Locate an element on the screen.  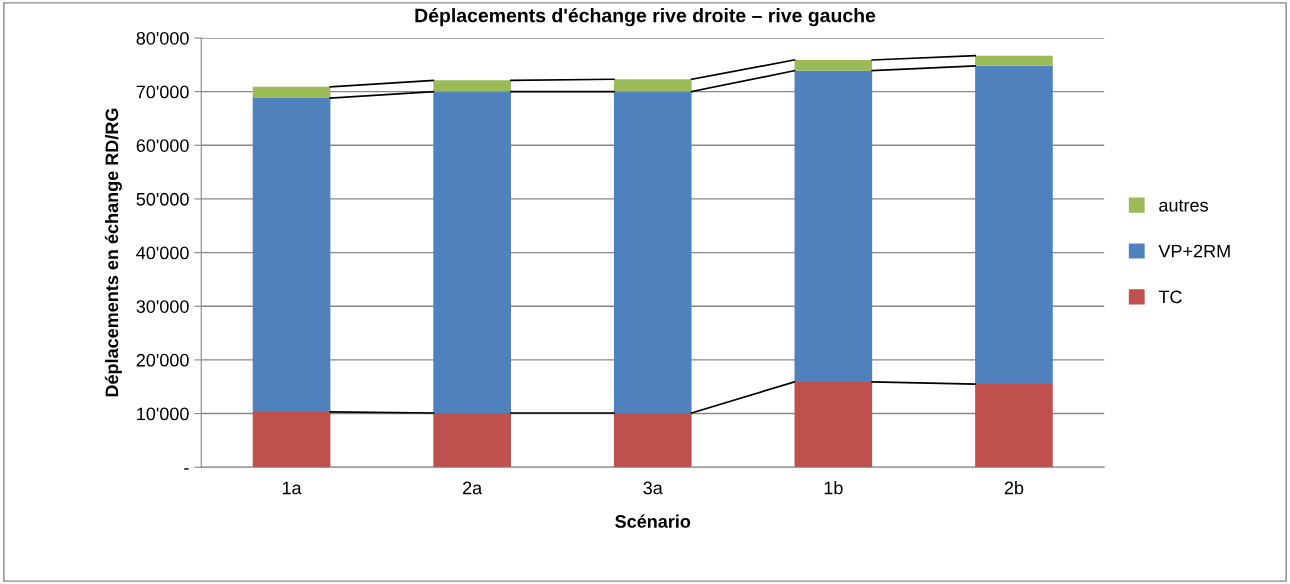
y-tick-label: 70'000 is located at coordinates (162, 92).